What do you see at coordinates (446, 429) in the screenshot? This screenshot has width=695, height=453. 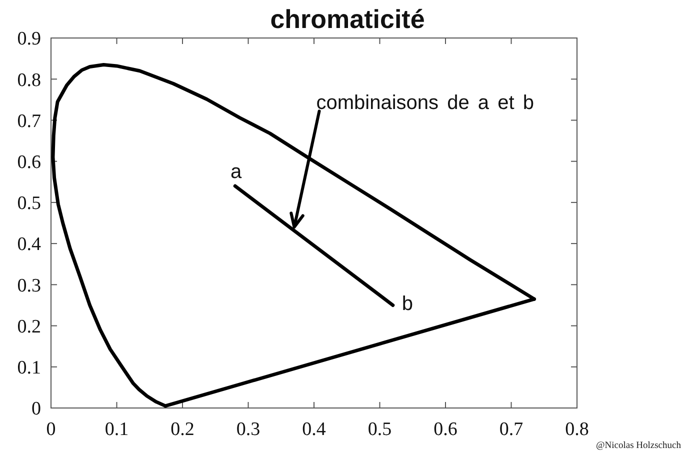 I see `x-tick-label: 0.6` at bounding box center [446, 429].